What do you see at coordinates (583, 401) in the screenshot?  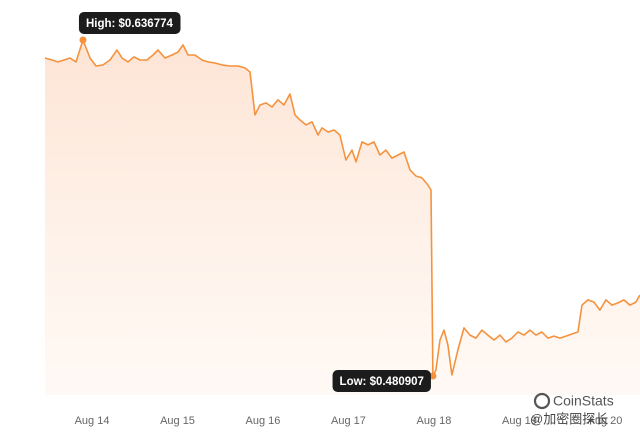 I see `watermark-text: CoinStats` at bounding box center [583, 401].